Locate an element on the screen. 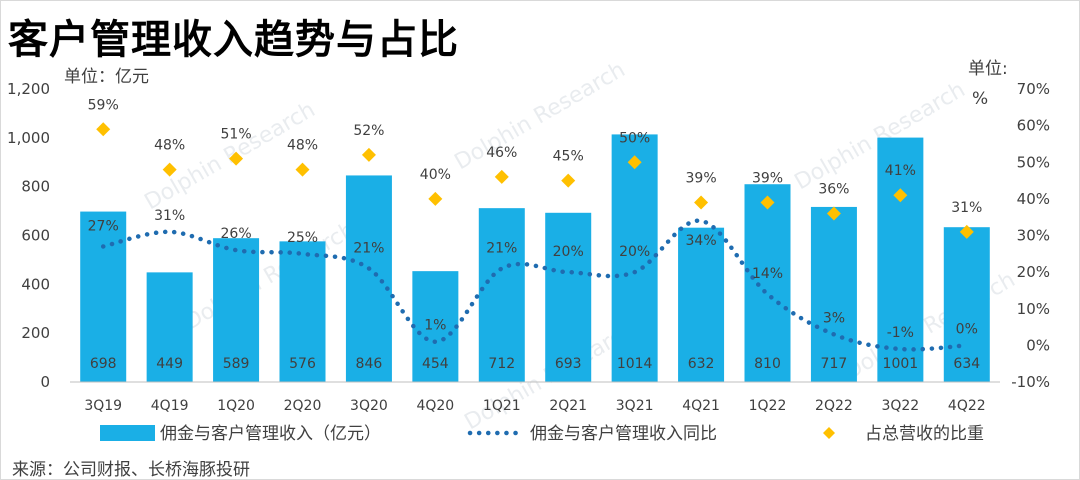  x-tick-label: 2Q20 is located at coordinates (303, 406).